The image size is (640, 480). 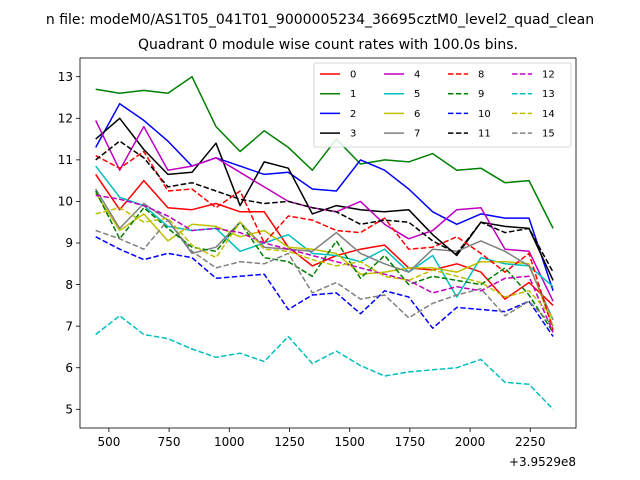 What do you see at coordinates (353, 75) in the screenshot?
I see `legend-label-0: 0` at bounding box center [353, 75].